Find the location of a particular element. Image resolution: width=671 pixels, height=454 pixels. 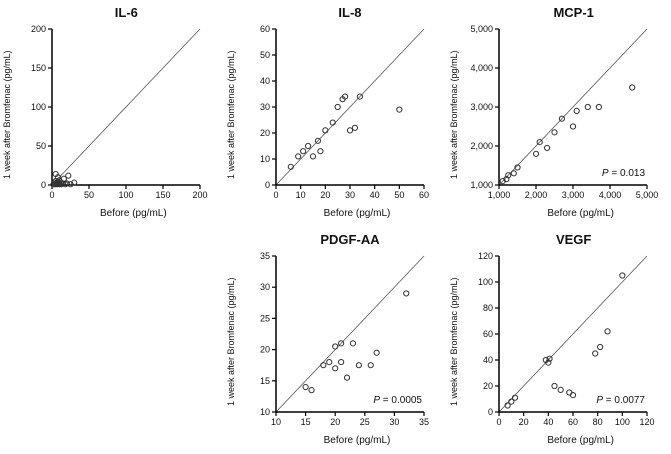

p-value-annotation: P = 0.0005 is located at coordinates (397, 400).